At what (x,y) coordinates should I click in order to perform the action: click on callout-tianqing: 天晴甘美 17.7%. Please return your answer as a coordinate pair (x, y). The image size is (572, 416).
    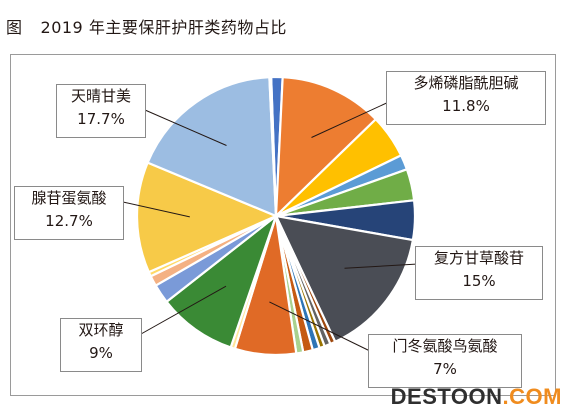
    Looking at the image, I should click on (101, 111).